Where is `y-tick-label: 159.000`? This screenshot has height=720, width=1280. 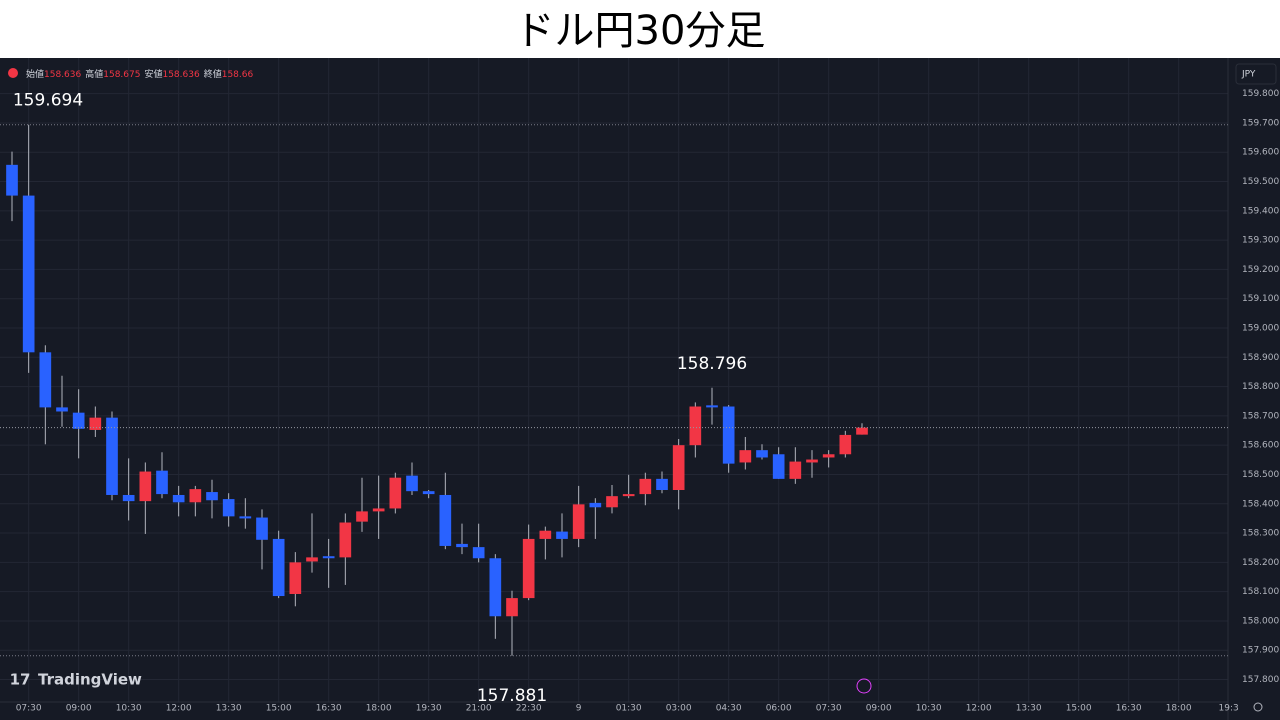
y-tick-label: 159.000 is located at coordinates (1260, 329).